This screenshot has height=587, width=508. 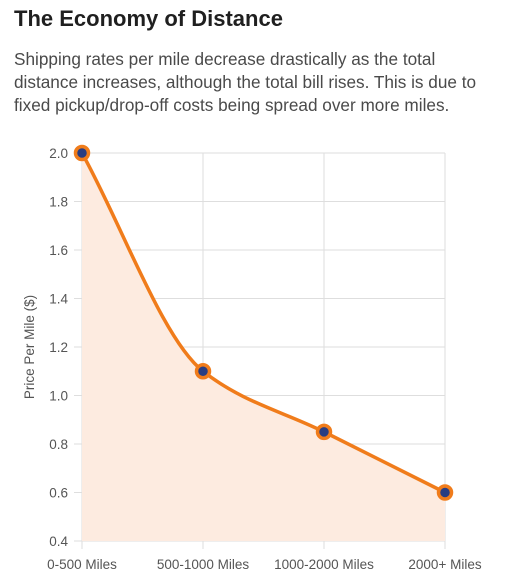 I want to click on x-tick-label: 1000-2000 Miles, so click(x=324, y=564).